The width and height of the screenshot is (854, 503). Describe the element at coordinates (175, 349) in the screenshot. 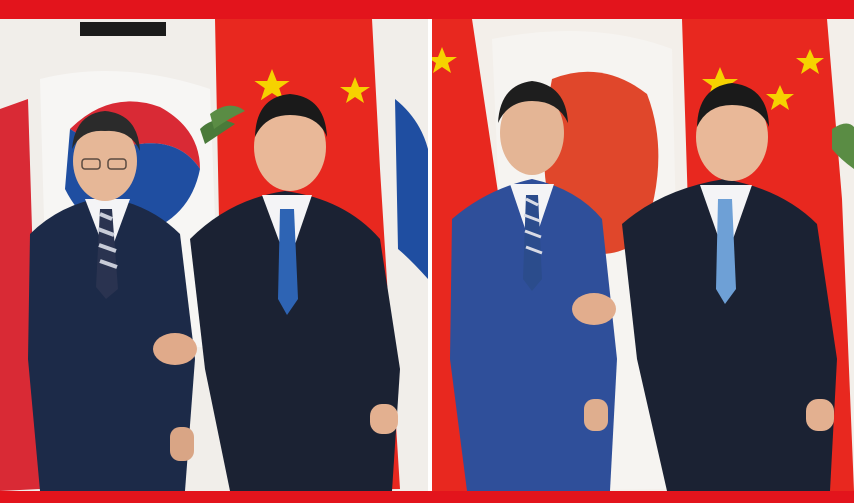

I see `handshake-left` at that location.